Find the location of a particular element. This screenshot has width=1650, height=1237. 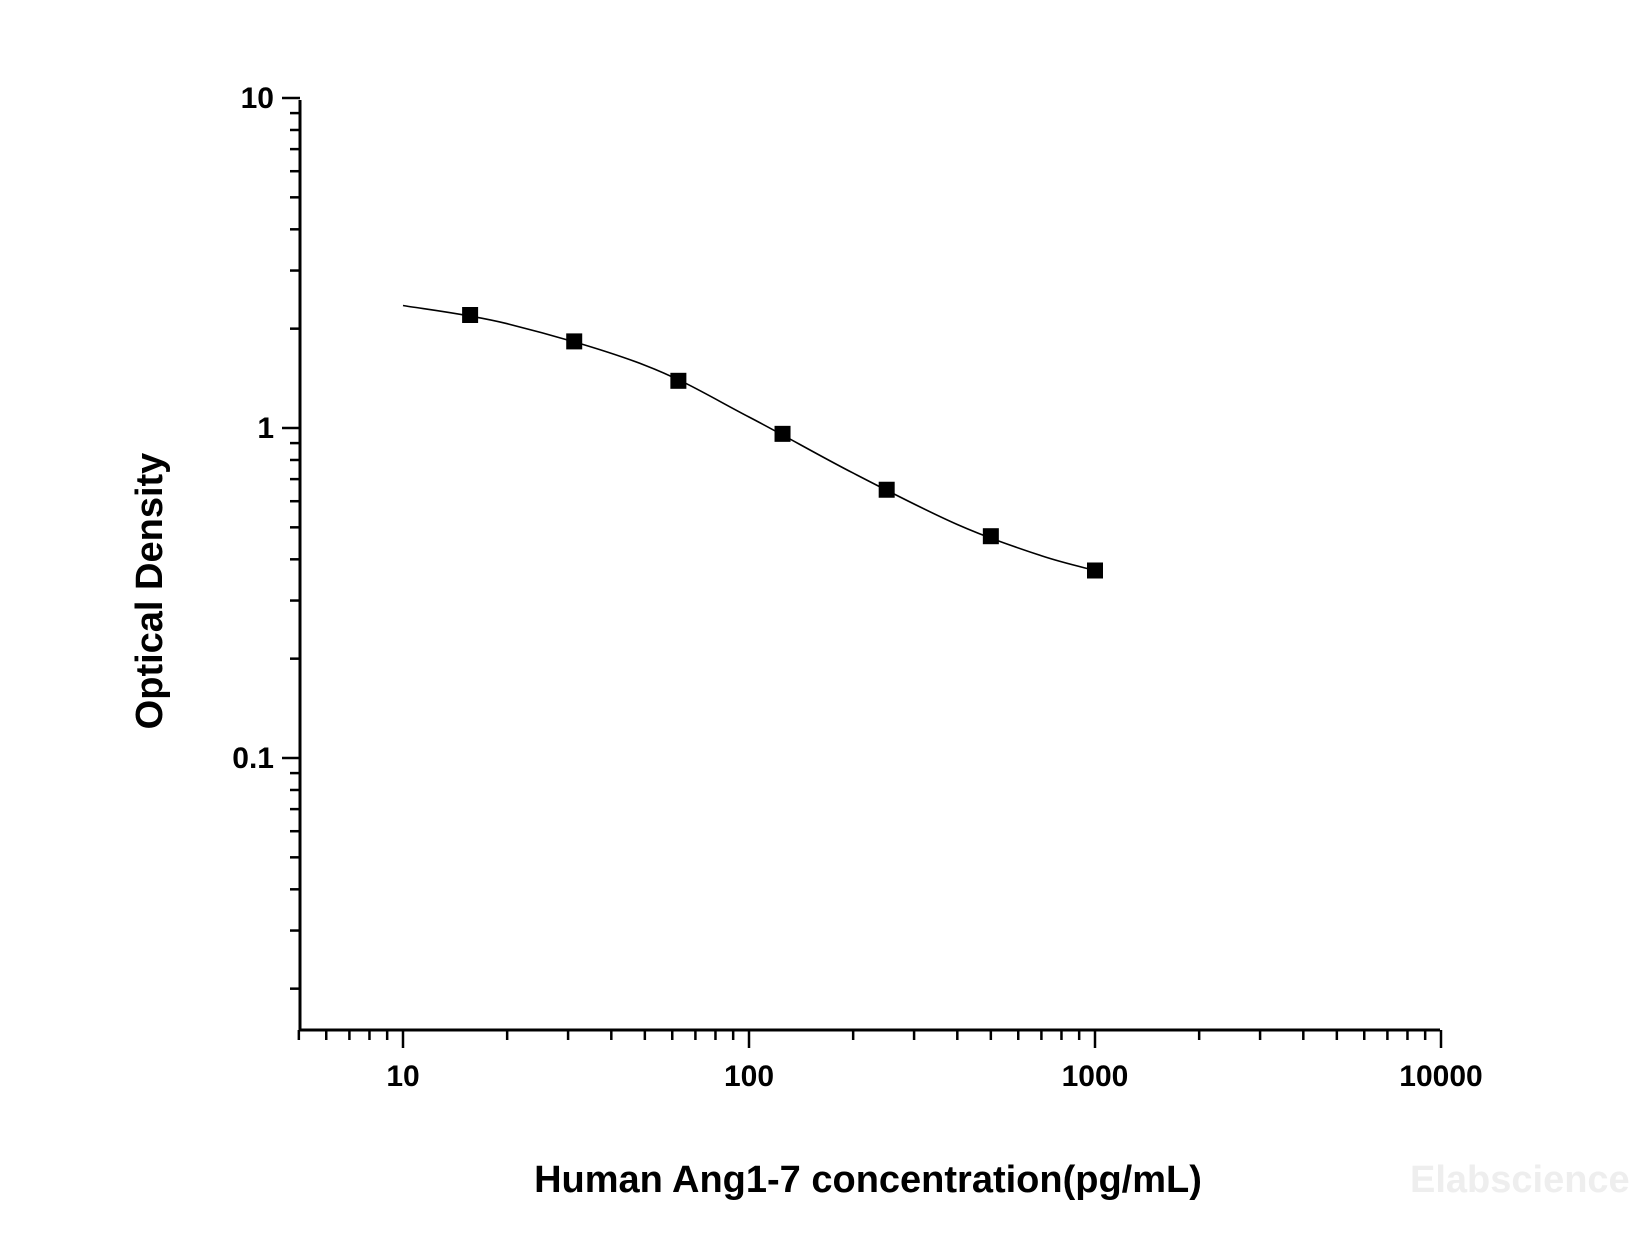

x-tick-label: 10000 is located at coordinates (1440, 1076).